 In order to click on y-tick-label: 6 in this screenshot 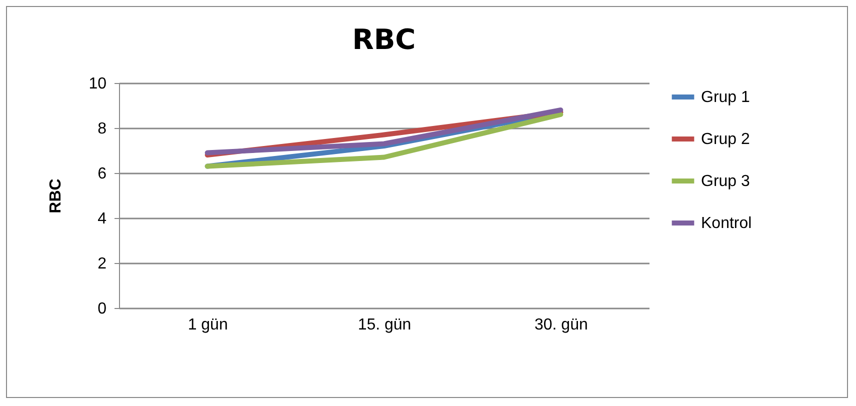, I will do `click(102, 174)`.